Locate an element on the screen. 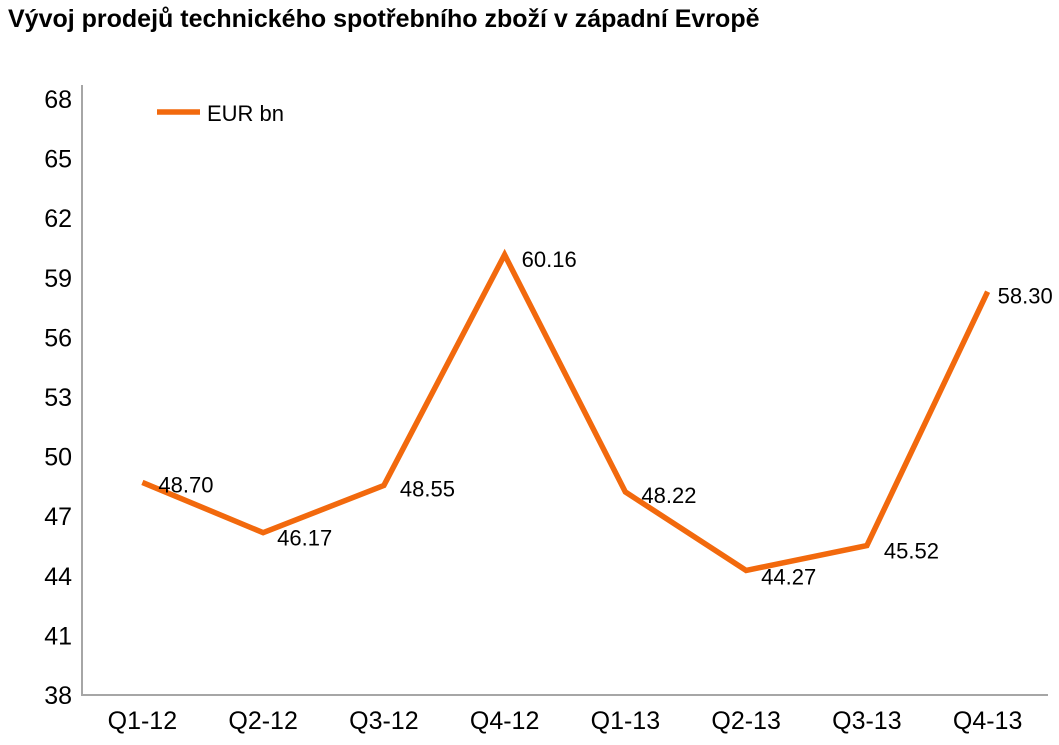 This screenshot has height=745, width=1059. y-tick-label: 47 is located at coordinates (58, 517).